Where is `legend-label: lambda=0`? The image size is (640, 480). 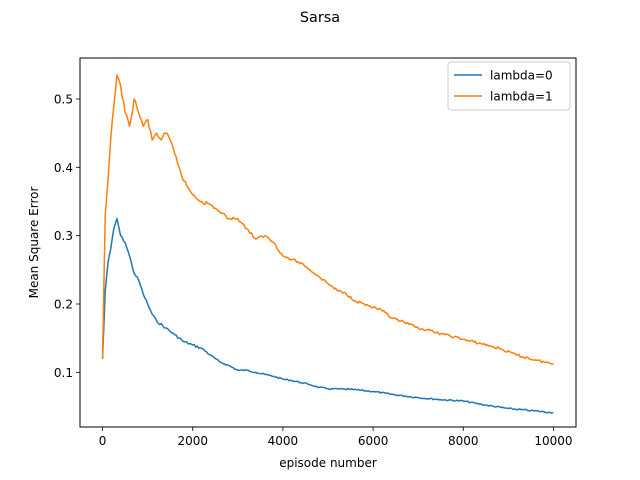
legend-label: lambda=0 is located at coordinates (521, 76).